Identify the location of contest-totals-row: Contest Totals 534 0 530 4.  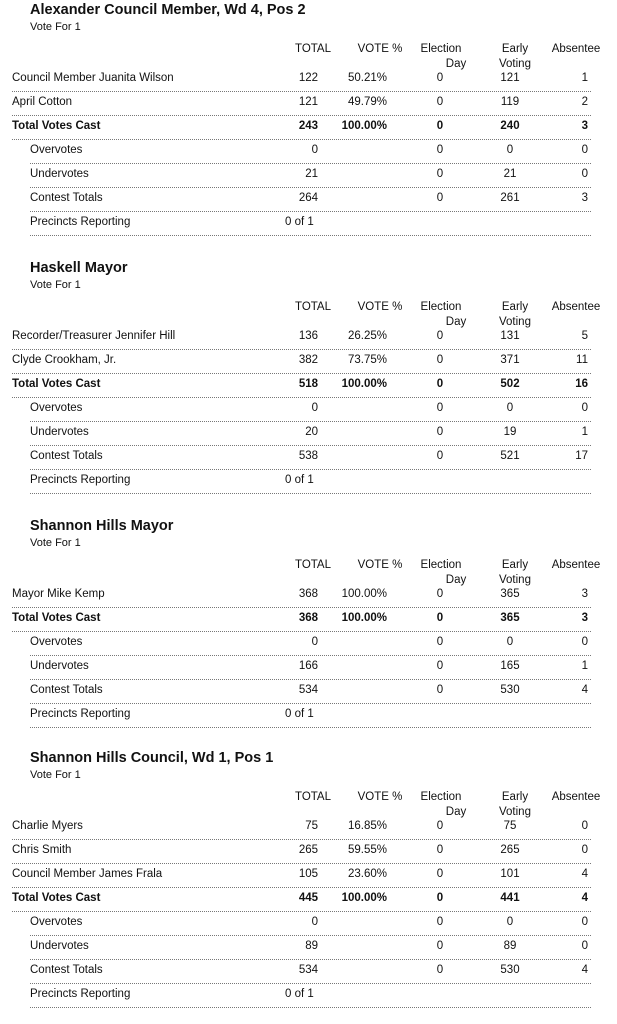
(308, 692).